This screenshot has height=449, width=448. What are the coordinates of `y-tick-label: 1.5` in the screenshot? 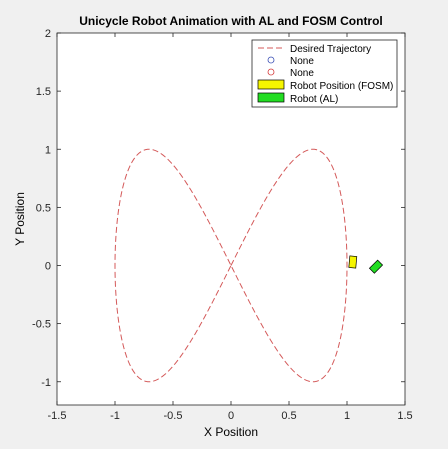 It's located at (43, 92).